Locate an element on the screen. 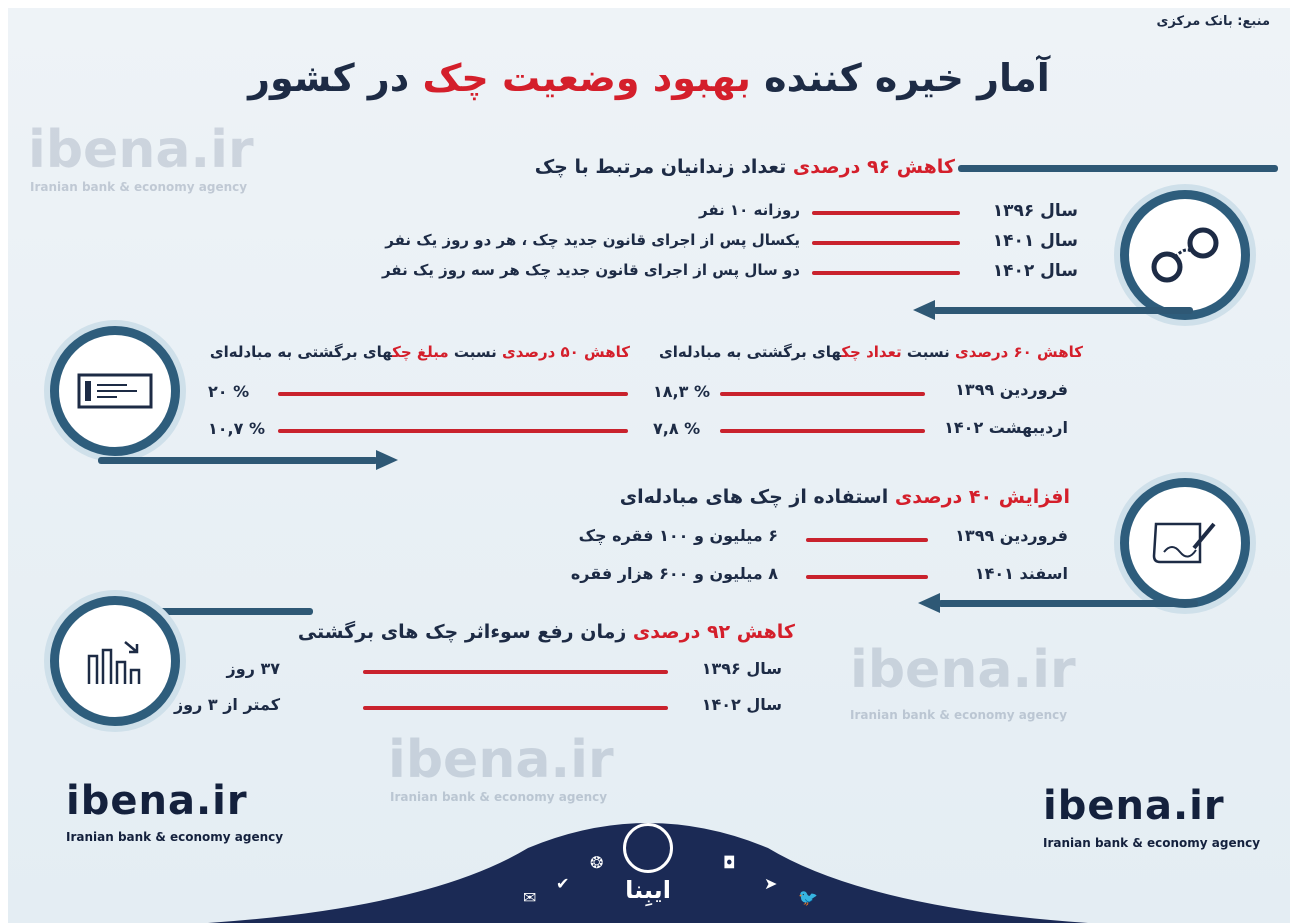  check-icon is located at coordinates (115, 391).